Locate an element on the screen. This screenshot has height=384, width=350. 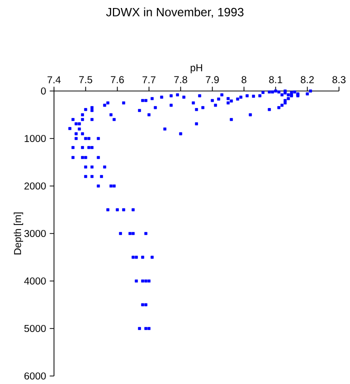
x-tick-label: 7.6 is located at coordinates (117, 80).